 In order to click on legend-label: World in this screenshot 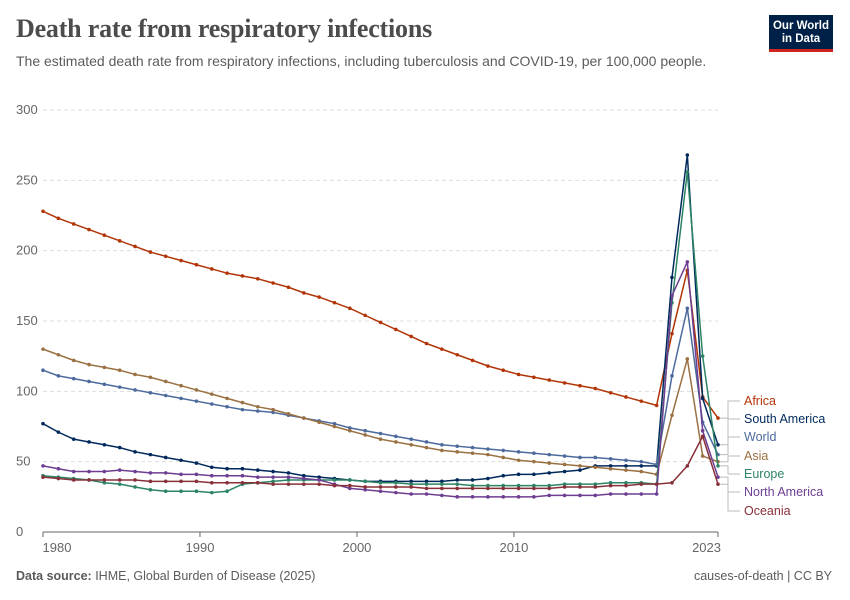, I will do `click(760, 437)`.